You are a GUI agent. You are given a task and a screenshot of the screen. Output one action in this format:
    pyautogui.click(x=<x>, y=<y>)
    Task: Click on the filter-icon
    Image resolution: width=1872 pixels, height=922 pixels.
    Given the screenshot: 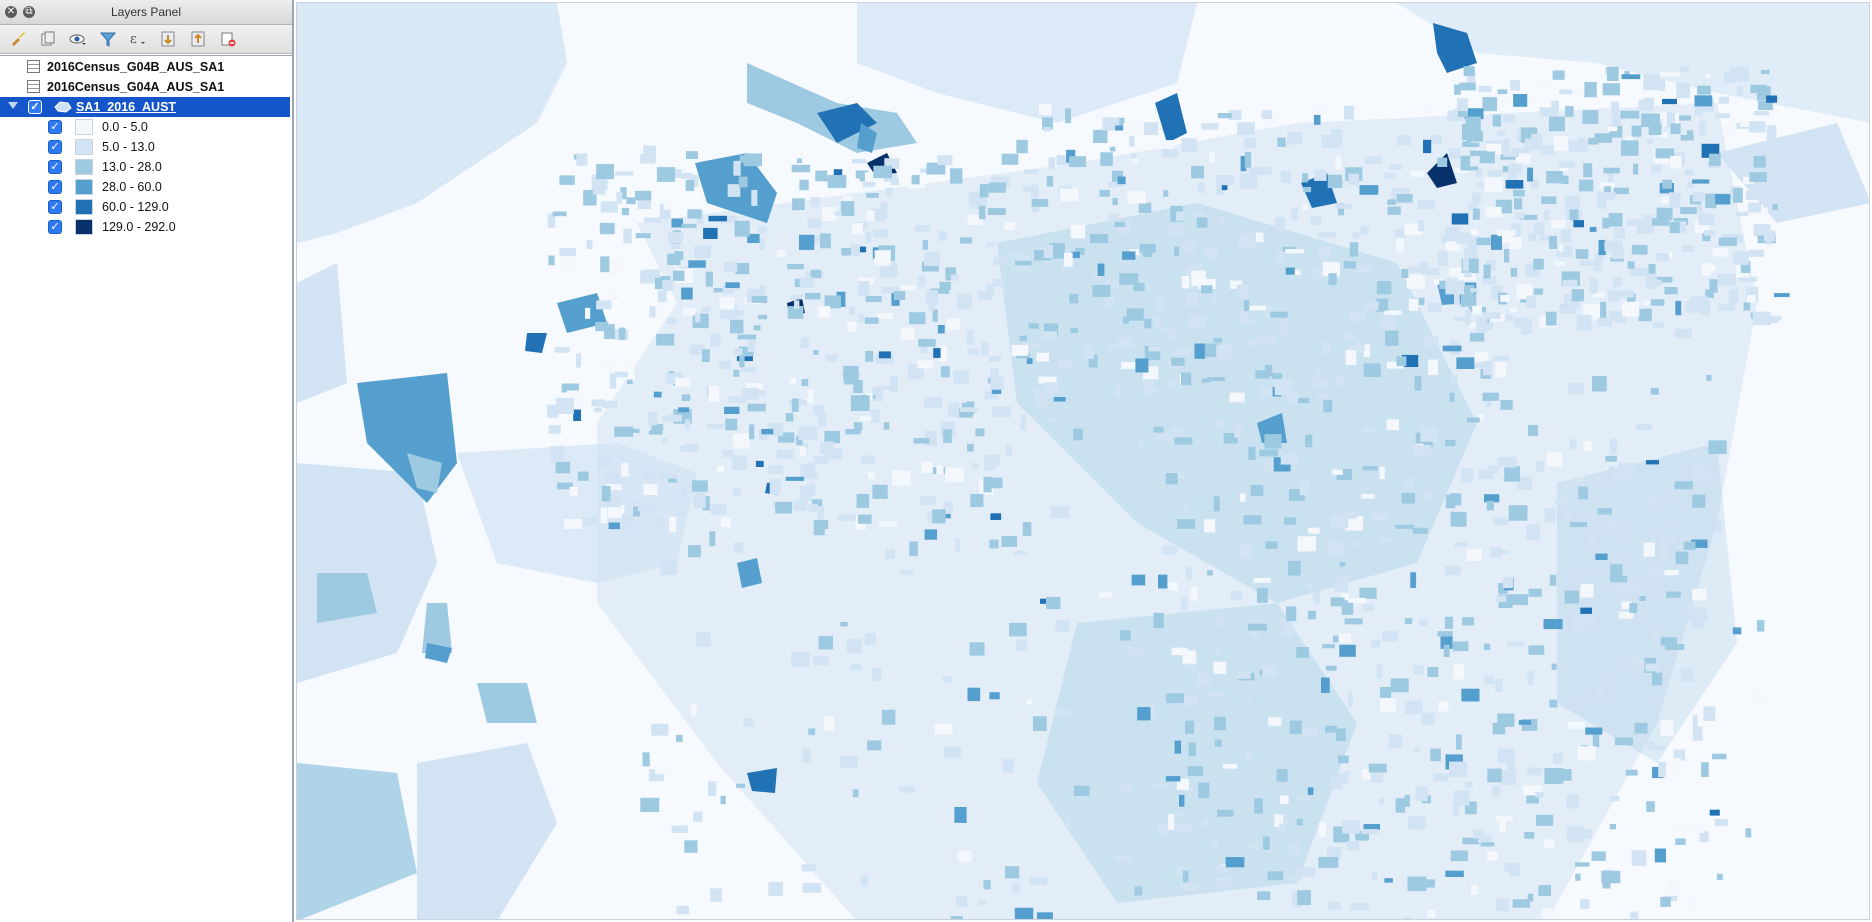 What is the action you would take?
    pyautogui.click(x=108, y=39)
    